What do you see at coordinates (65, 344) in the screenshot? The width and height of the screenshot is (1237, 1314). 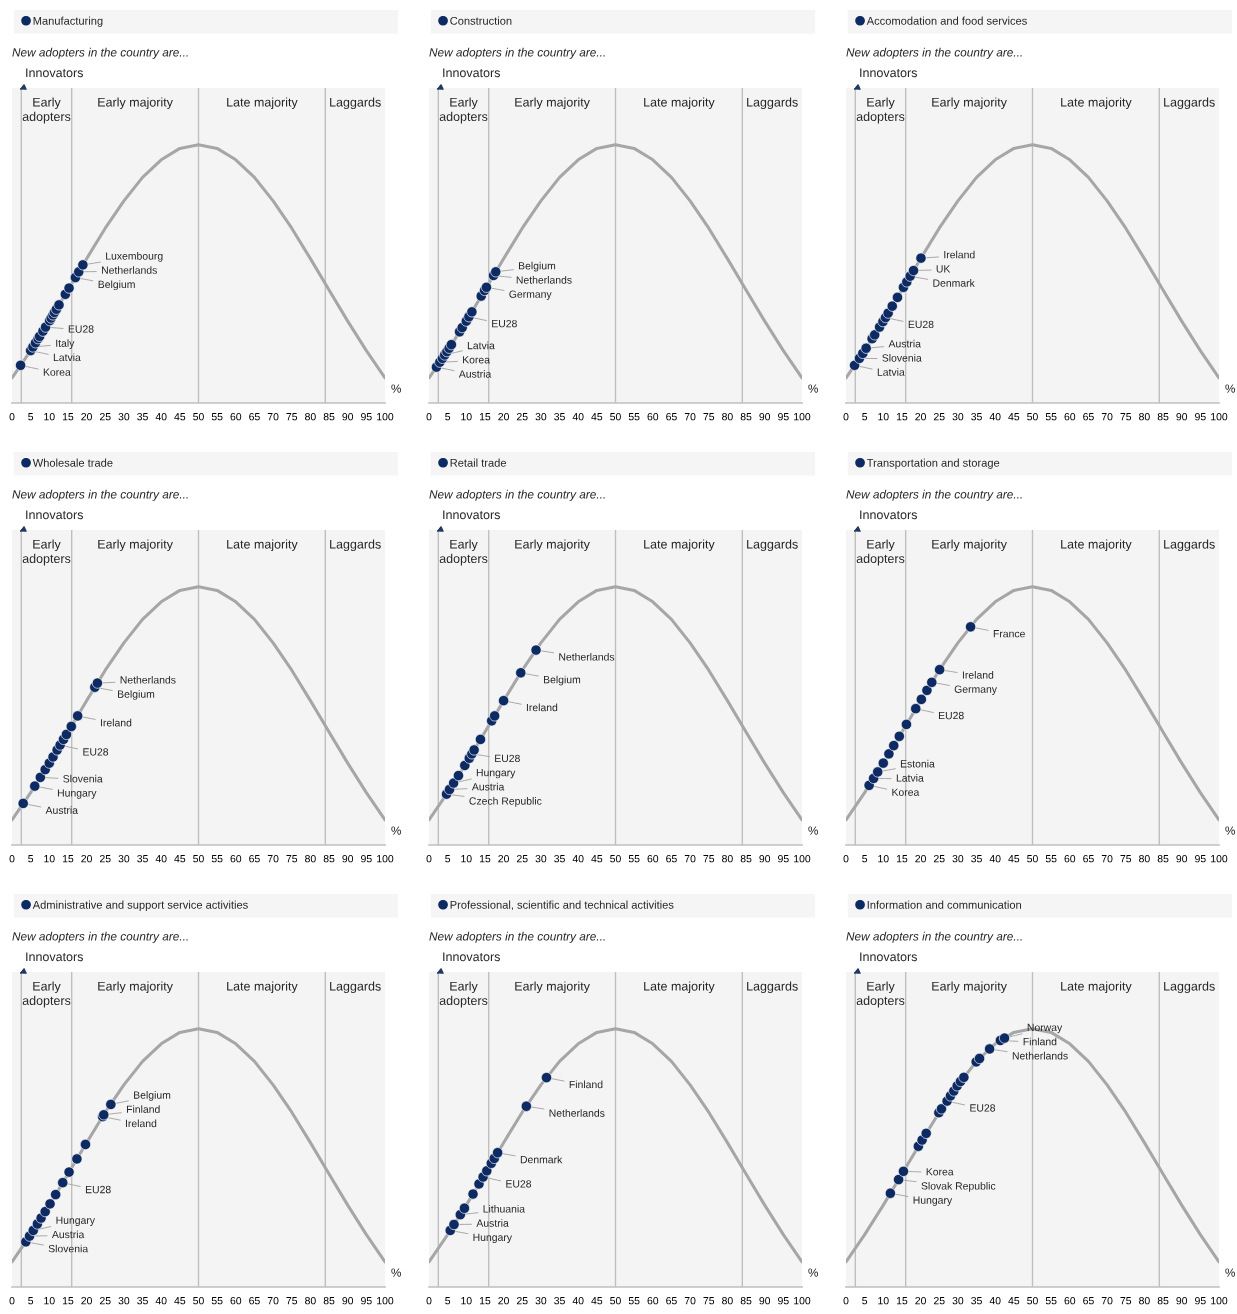 I see `annotation: Italy` at bounding box center [65, 344].